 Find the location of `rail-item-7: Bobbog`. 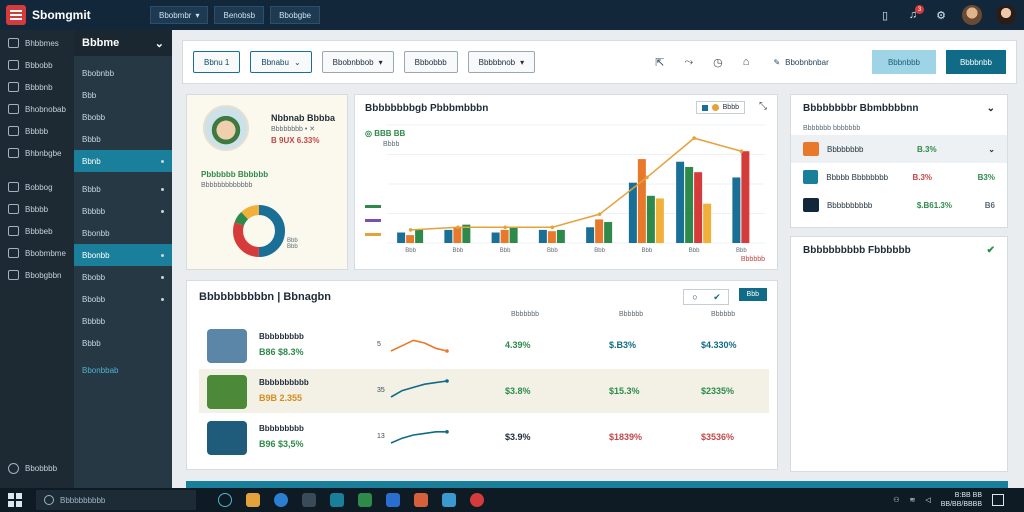

rail-item-7: Bobbog is located at coordinates (37, 187).